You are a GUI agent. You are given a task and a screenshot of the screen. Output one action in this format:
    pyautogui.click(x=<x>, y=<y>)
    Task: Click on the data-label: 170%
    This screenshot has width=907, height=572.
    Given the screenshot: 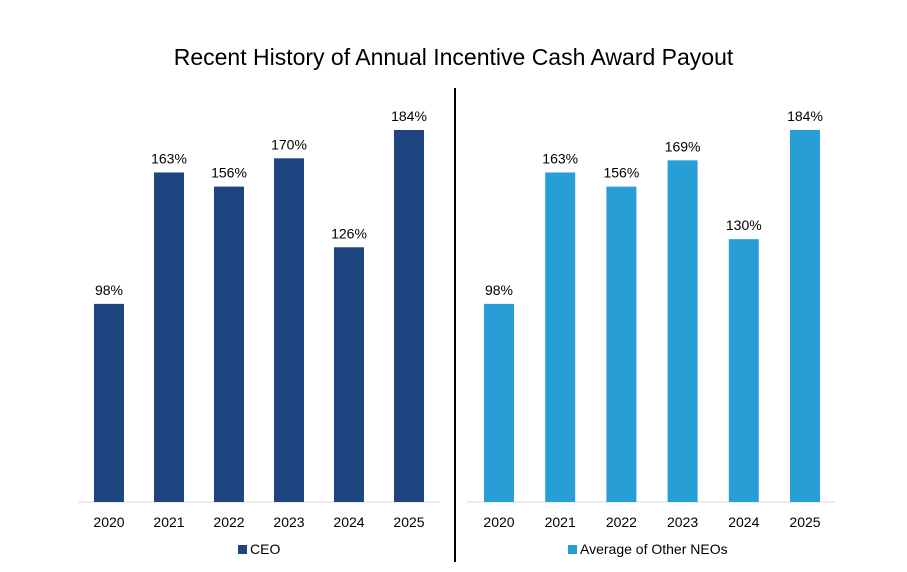 What is the action you would take?
    pyautogui.click(x=289, y=144)
    